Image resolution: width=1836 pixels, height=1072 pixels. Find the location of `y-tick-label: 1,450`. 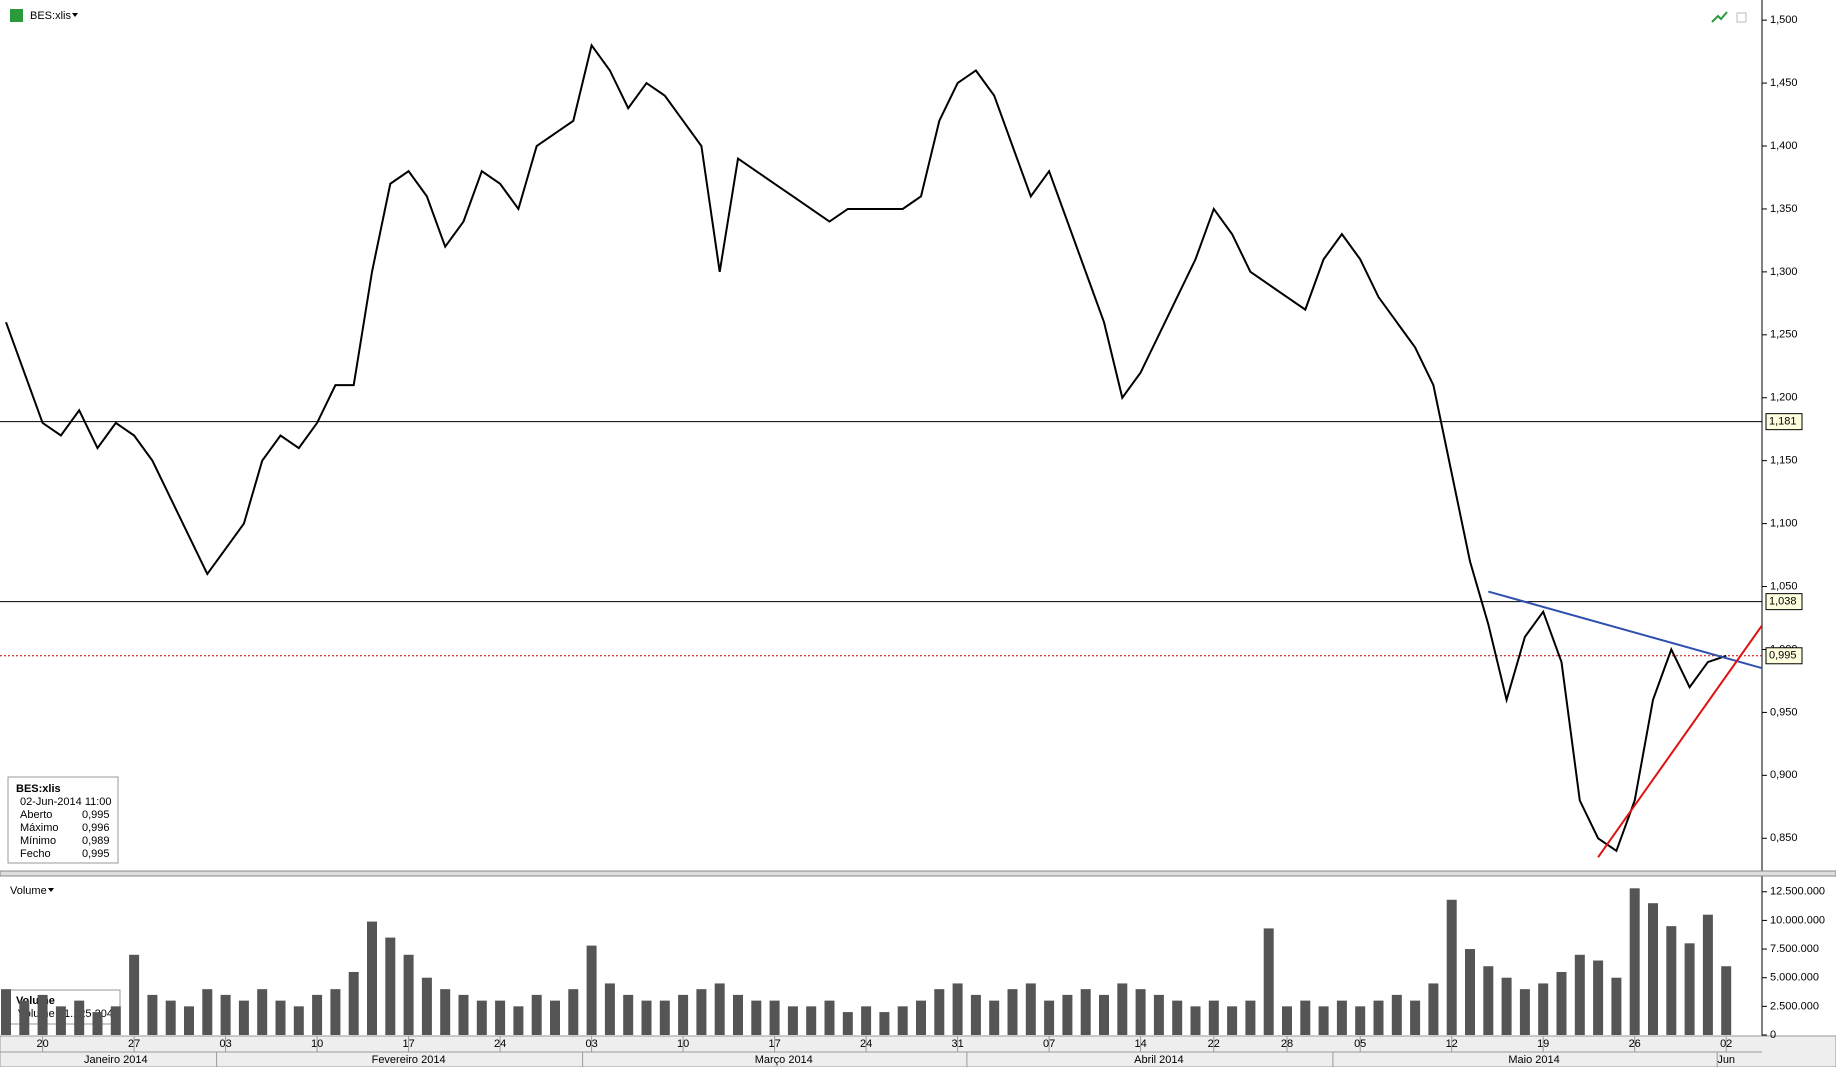

y-tick-label: 1,450 is located at coordinates (1784, 83).